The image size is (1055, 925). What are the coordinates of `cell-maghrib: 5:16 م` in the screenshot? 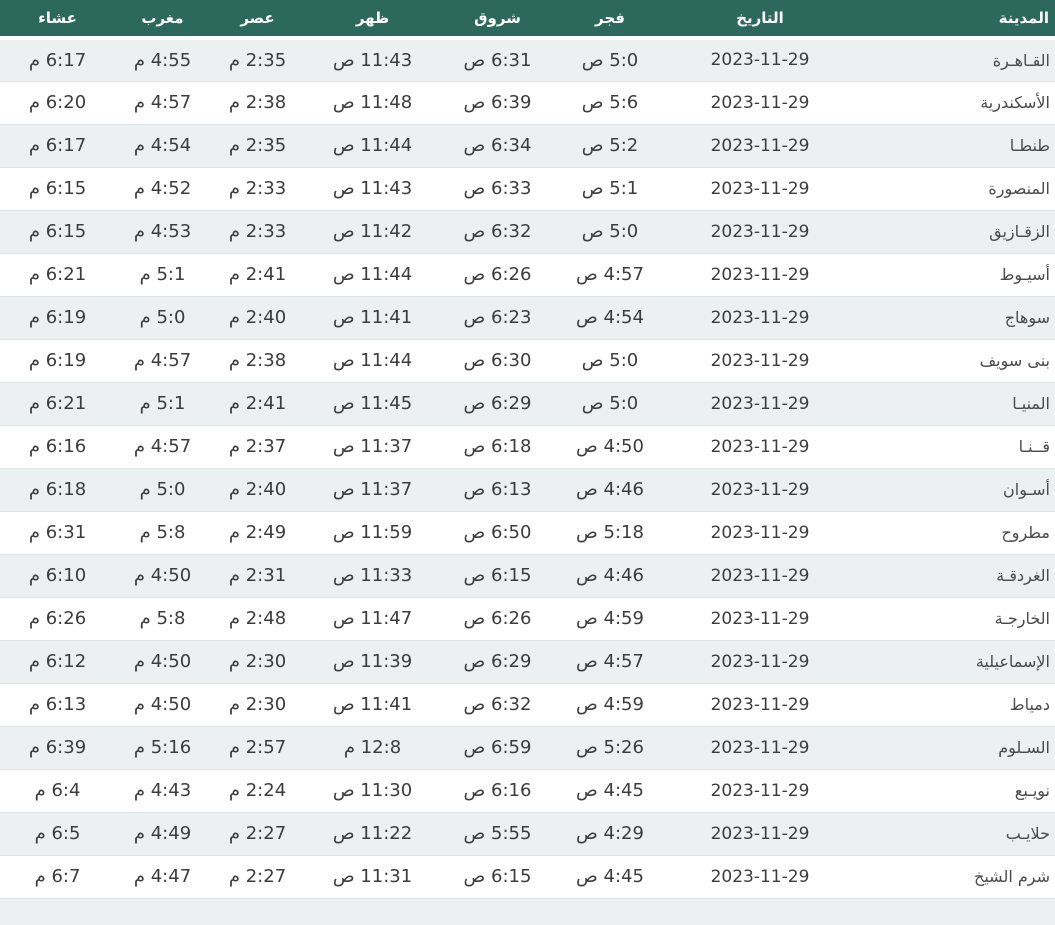 It's located at (162, 748).